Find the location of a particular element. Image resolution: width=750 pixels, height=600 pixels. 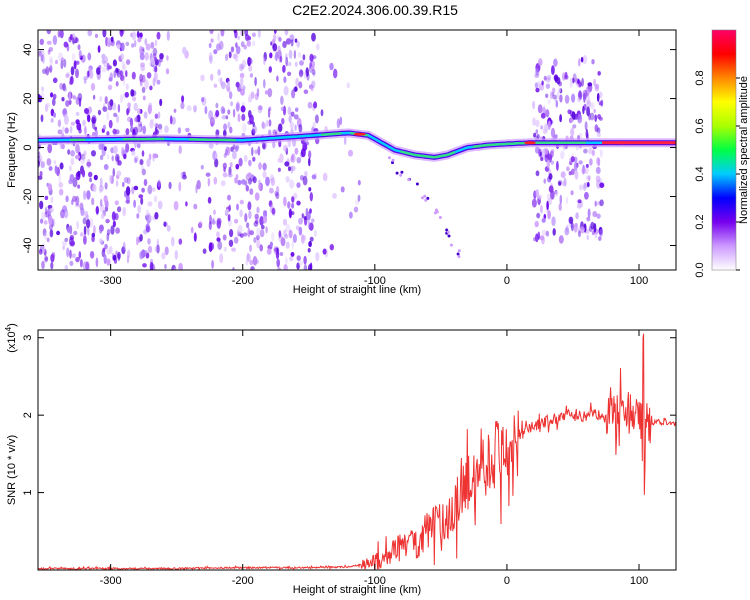

ridge-peak is located at coordinates (359, 134).